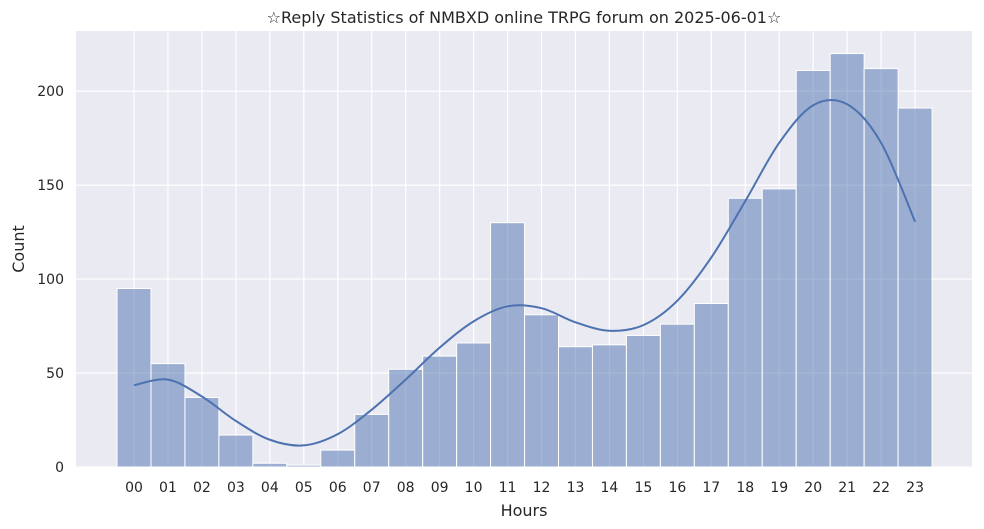  What do you see at coordinates (406, 488) in the screenshot?
I see `x-tick-label: 08` at bounding box center [406, 488].